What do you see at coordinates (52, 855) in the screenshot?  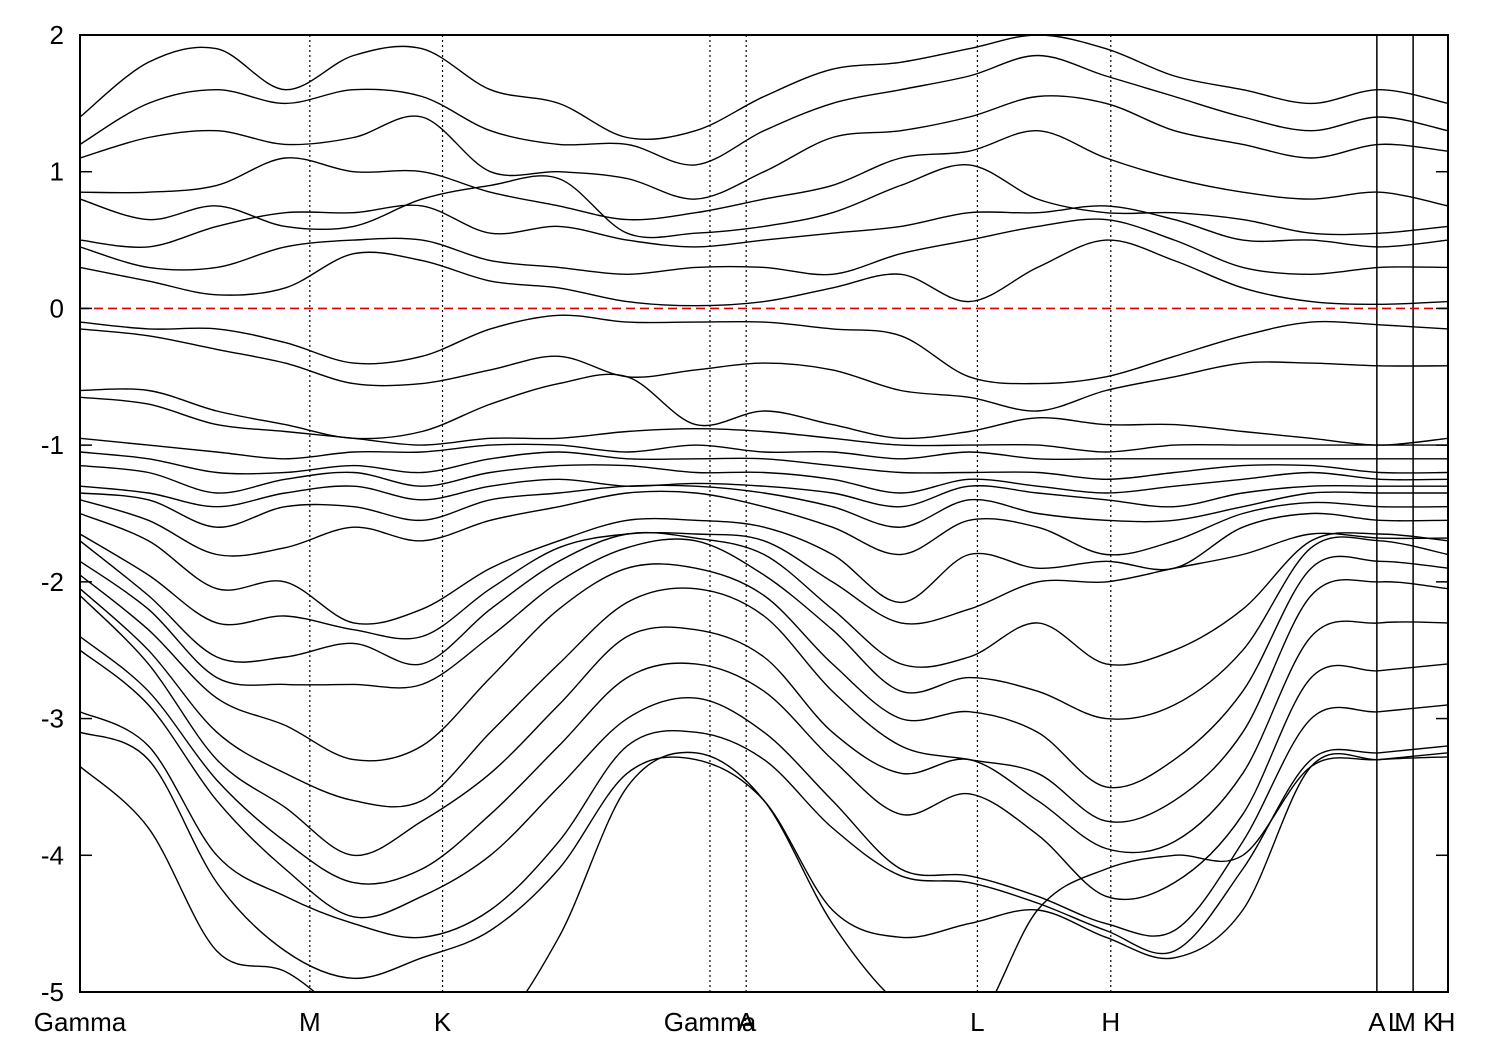 I see `y-tick-label: -4` at bounding box center [52, 855].